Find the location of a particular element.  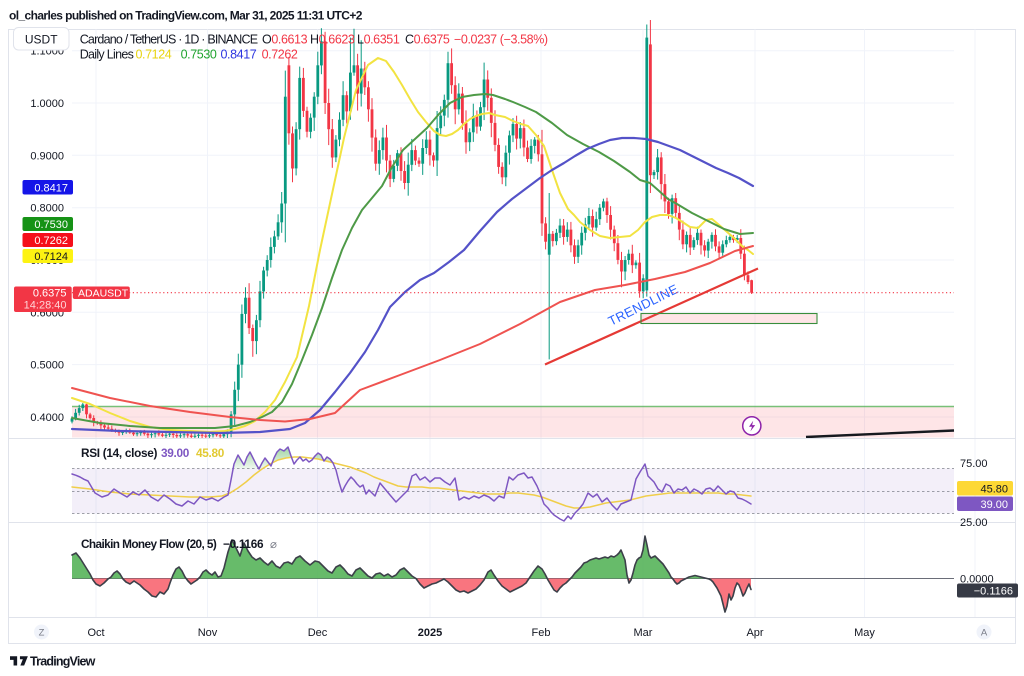

svg-text: C0.6375 is located at coordinates (427, 40).